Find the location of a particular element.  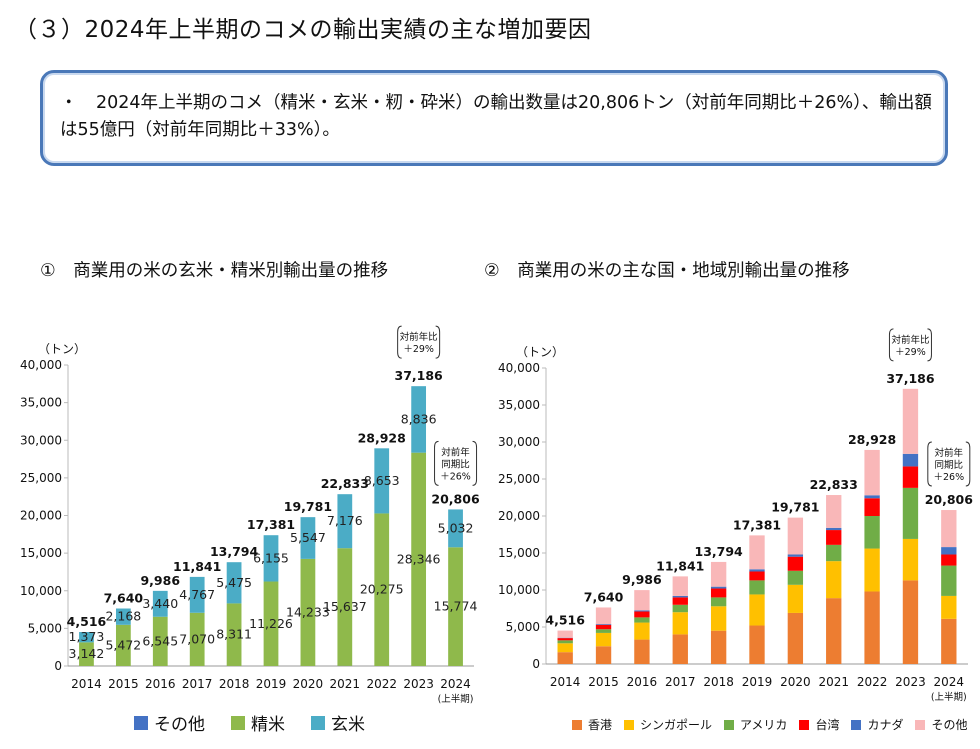

chart1-segment-label: 15,774 is located at coordinates (456, 606).